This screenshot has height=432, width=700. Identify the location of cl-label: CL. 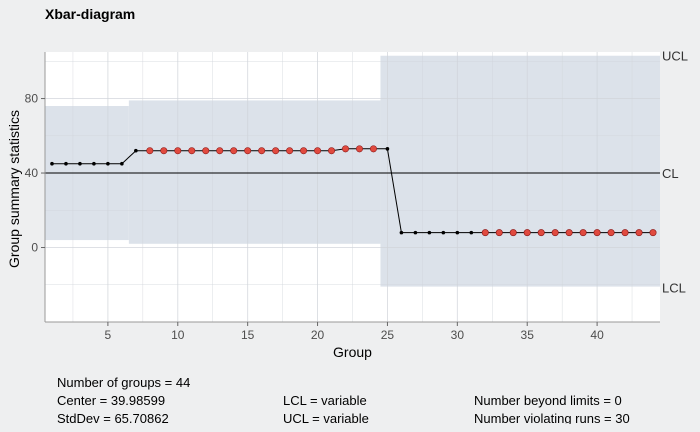
(670, 173).